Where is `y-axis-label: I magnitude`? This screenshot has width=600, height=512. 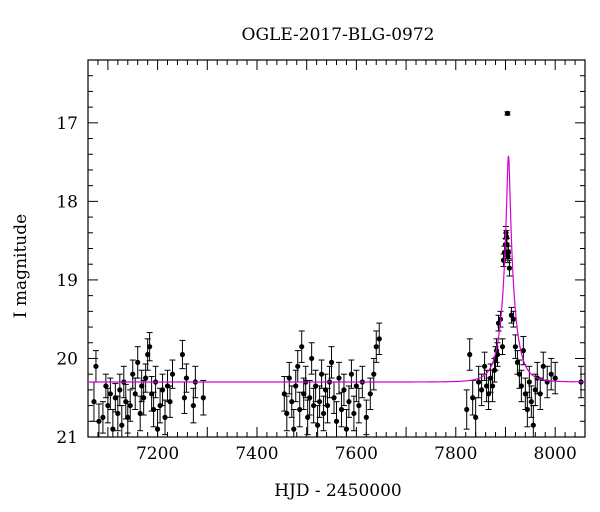 y-axis-label: I magnitude is located at coordinates (21, 266).